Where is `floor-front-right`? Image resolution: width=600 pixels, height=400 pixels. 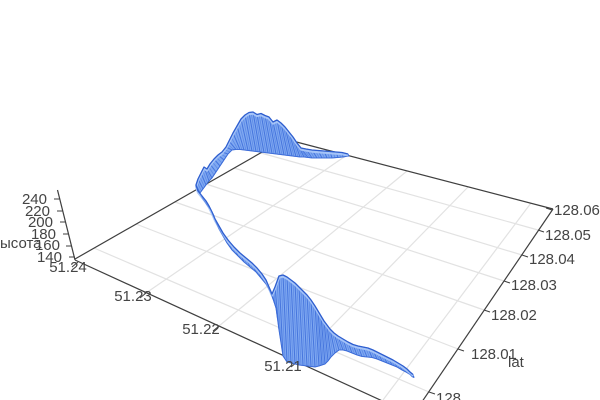
floor-front-right is located at coordinates (488, 304).